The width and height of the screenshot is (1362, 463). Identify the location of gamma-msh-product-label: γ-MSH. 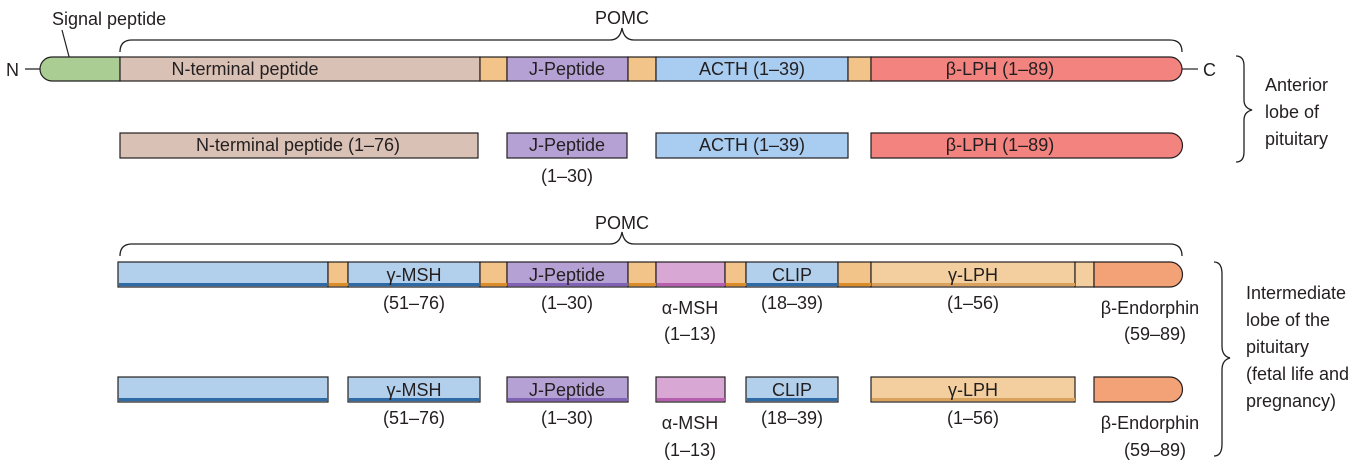
(414, 390).